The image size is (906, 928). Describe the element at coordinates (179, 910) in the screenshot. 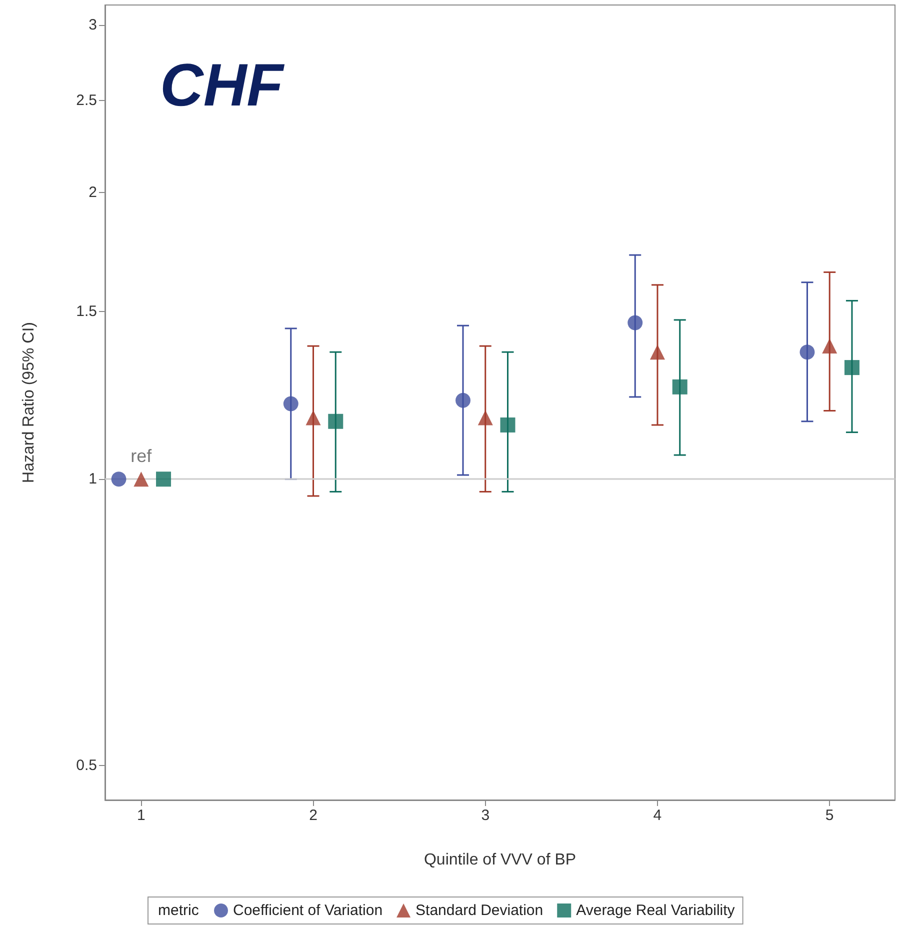

I see `legend-title: metric` at that location.